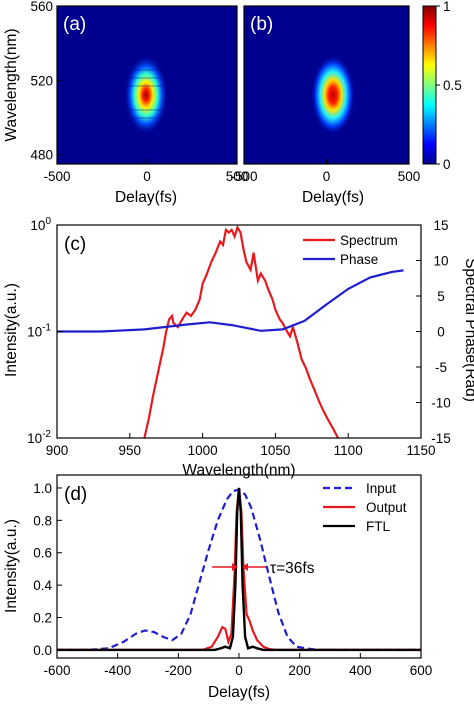 Image resolution: width=474 pixels, height=709 pixels. Describe the element at coordinates (56, 670) in the screenshot. I see `d-xtick-label: -600` at that location.